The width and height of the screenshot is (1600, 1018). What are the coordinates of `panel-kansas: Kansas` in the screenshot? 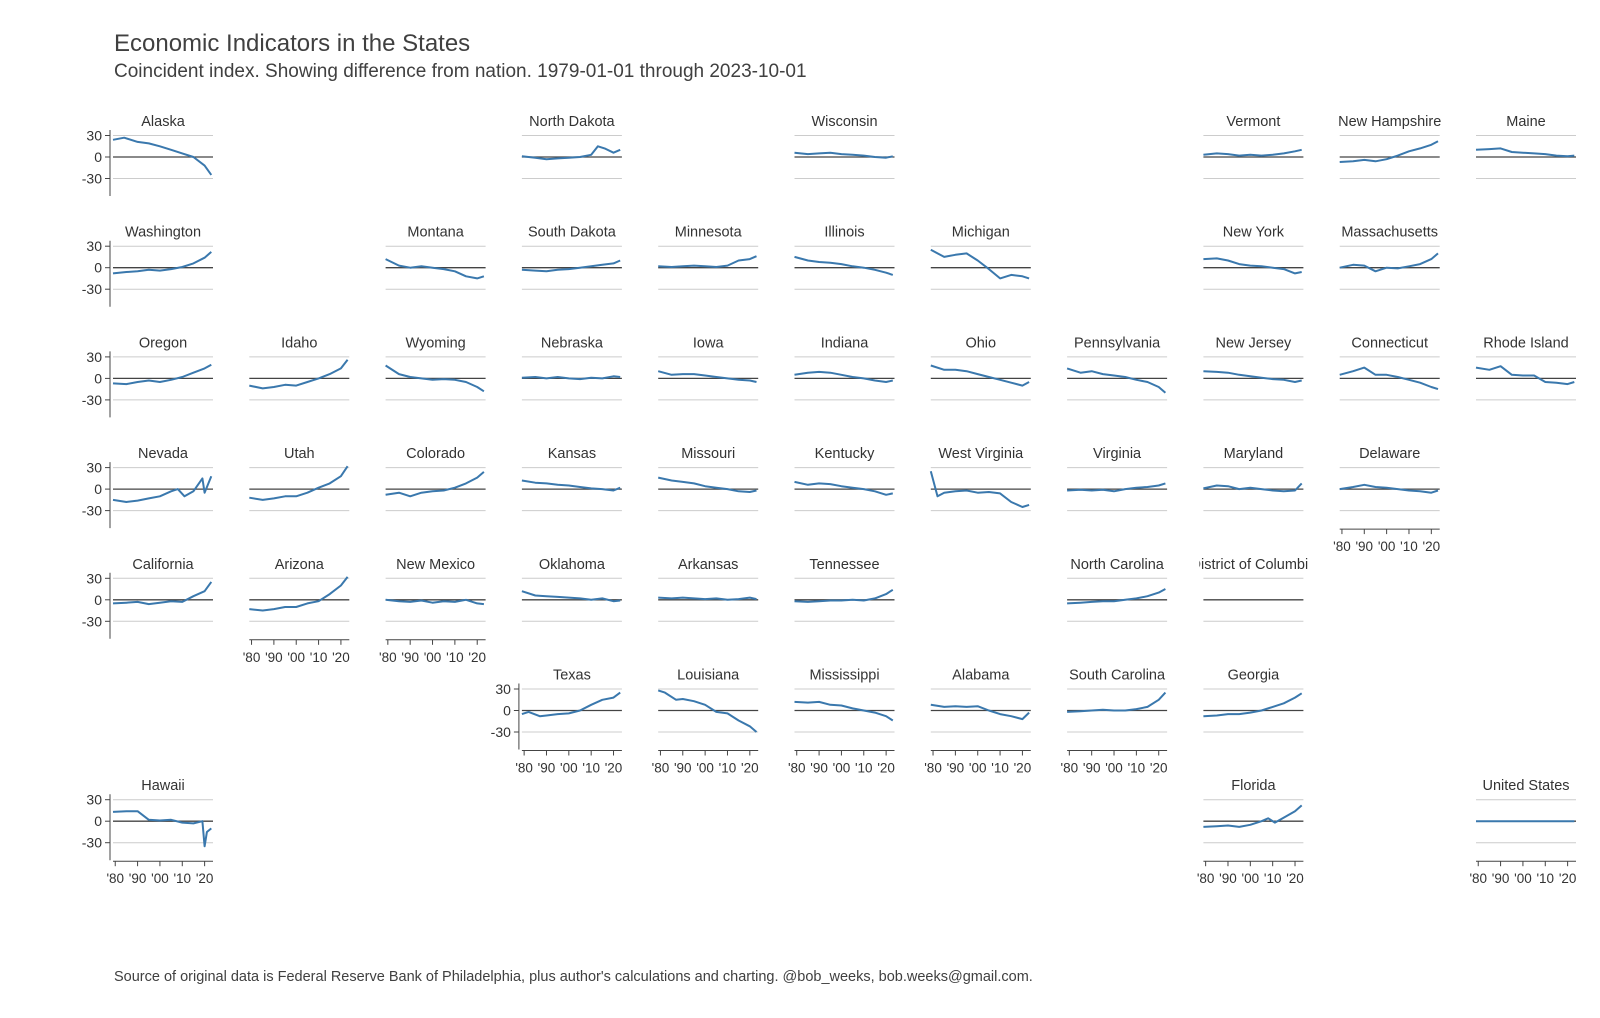 It's located at (571, 479).